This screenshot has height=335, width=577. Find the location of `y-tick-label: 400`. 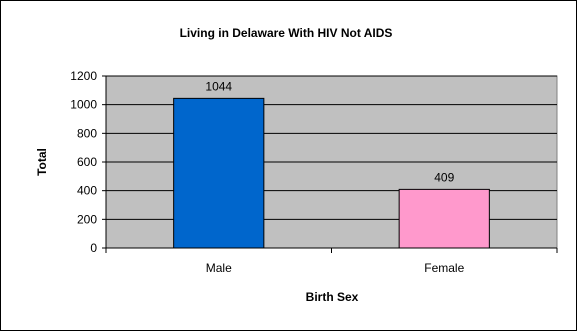

y-tick-label: 400 is located at coordinates (87, 191).